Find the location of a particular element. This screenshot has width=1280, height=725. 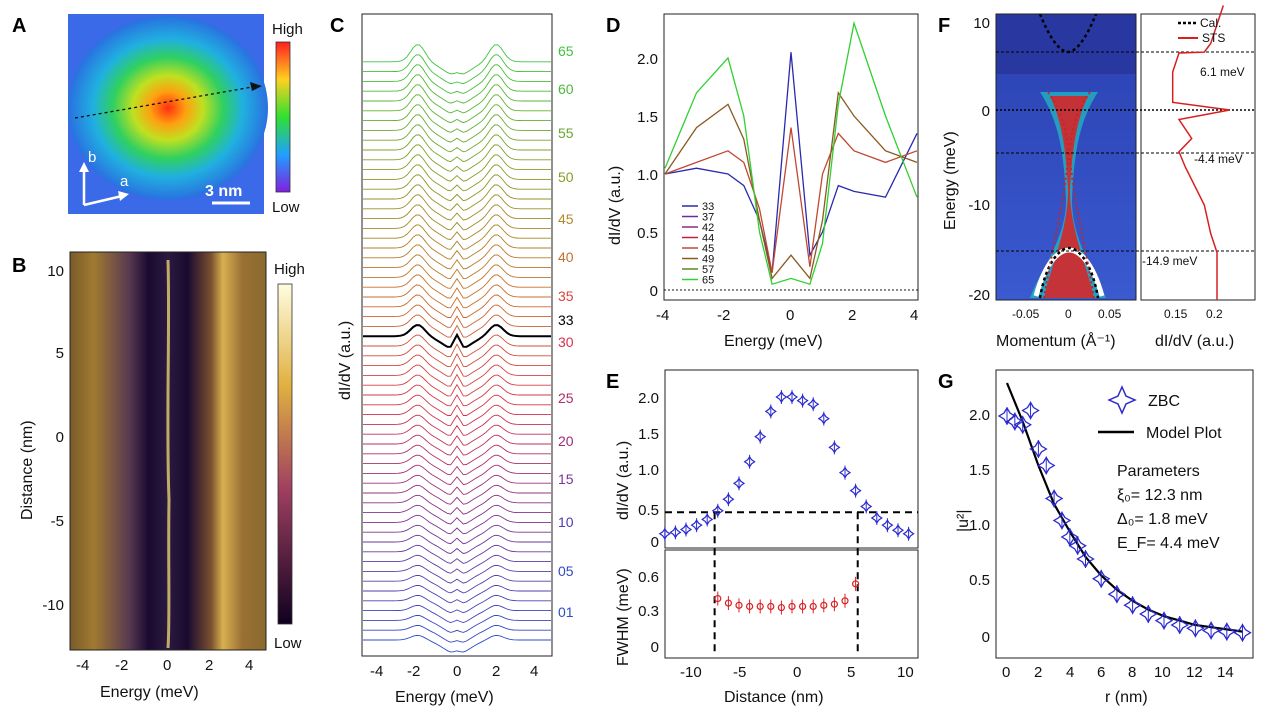

panel-b-xlabel: Energy (meV) is located at coordinates (149, 692).